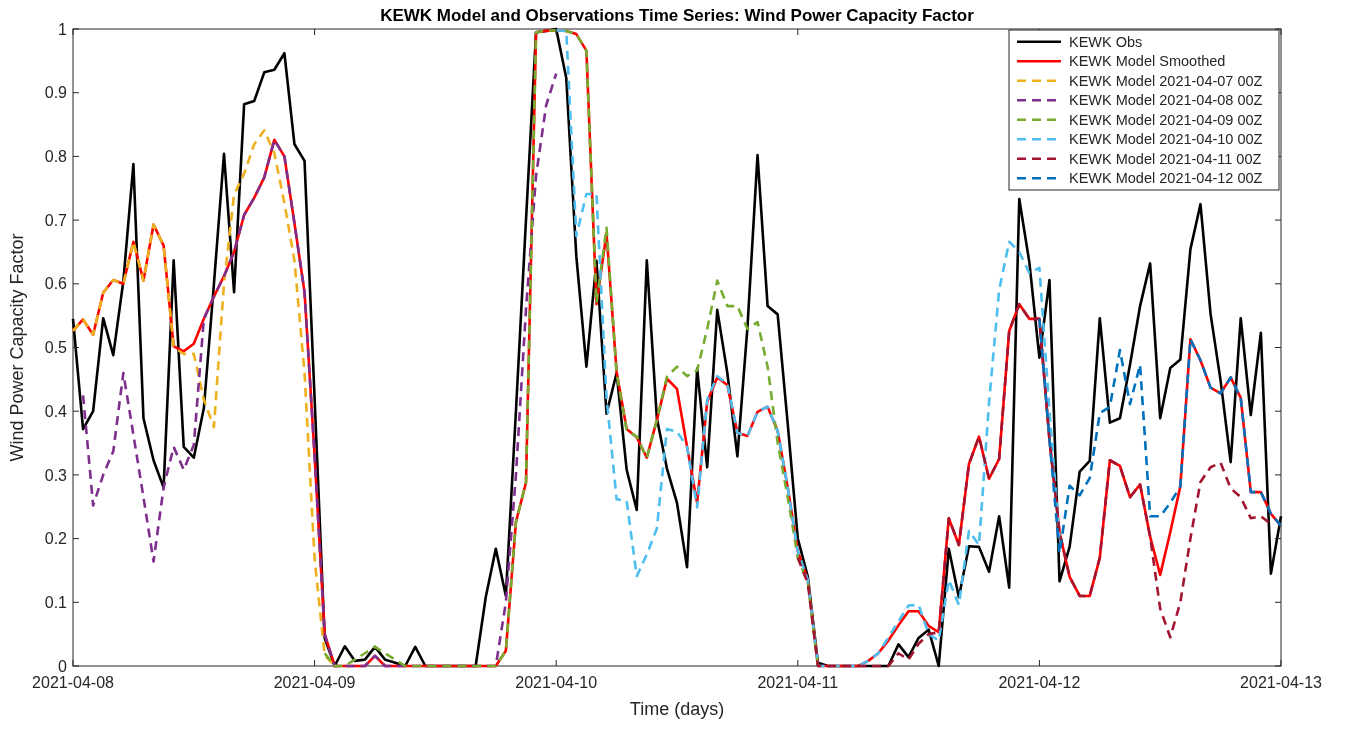 This screenshot has width=1360, height=729. What do you see at coordinates (17, 347) in the screenshot?
I see `y-axis-title: Wind Power Capacity Factor` at bounding box center [17, 347].